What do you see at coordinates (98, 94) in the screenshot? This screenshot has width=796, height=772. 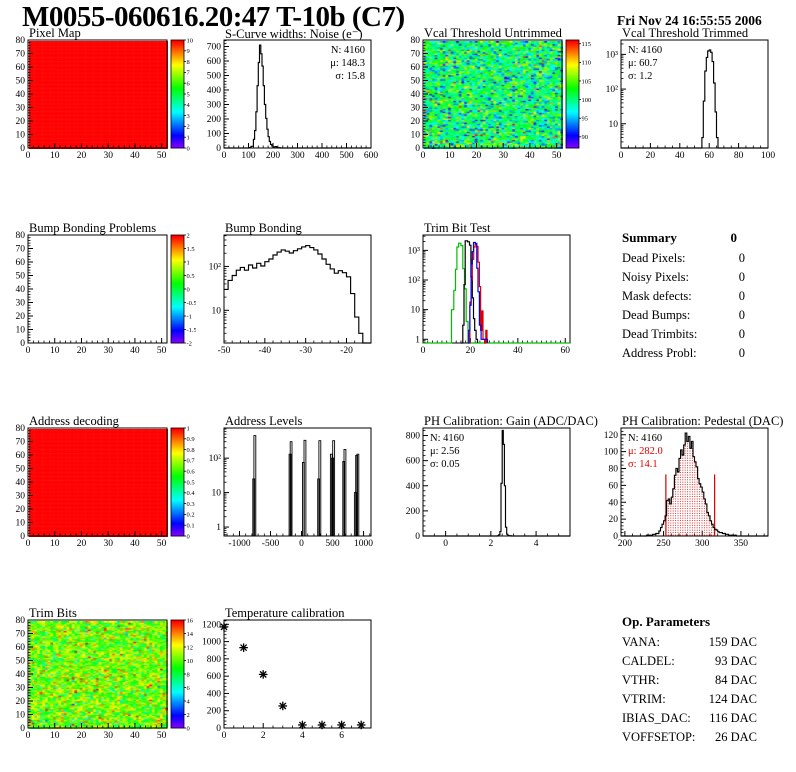 I see `pixel-map-heatmap-cells` at bounding box center [98, 94].